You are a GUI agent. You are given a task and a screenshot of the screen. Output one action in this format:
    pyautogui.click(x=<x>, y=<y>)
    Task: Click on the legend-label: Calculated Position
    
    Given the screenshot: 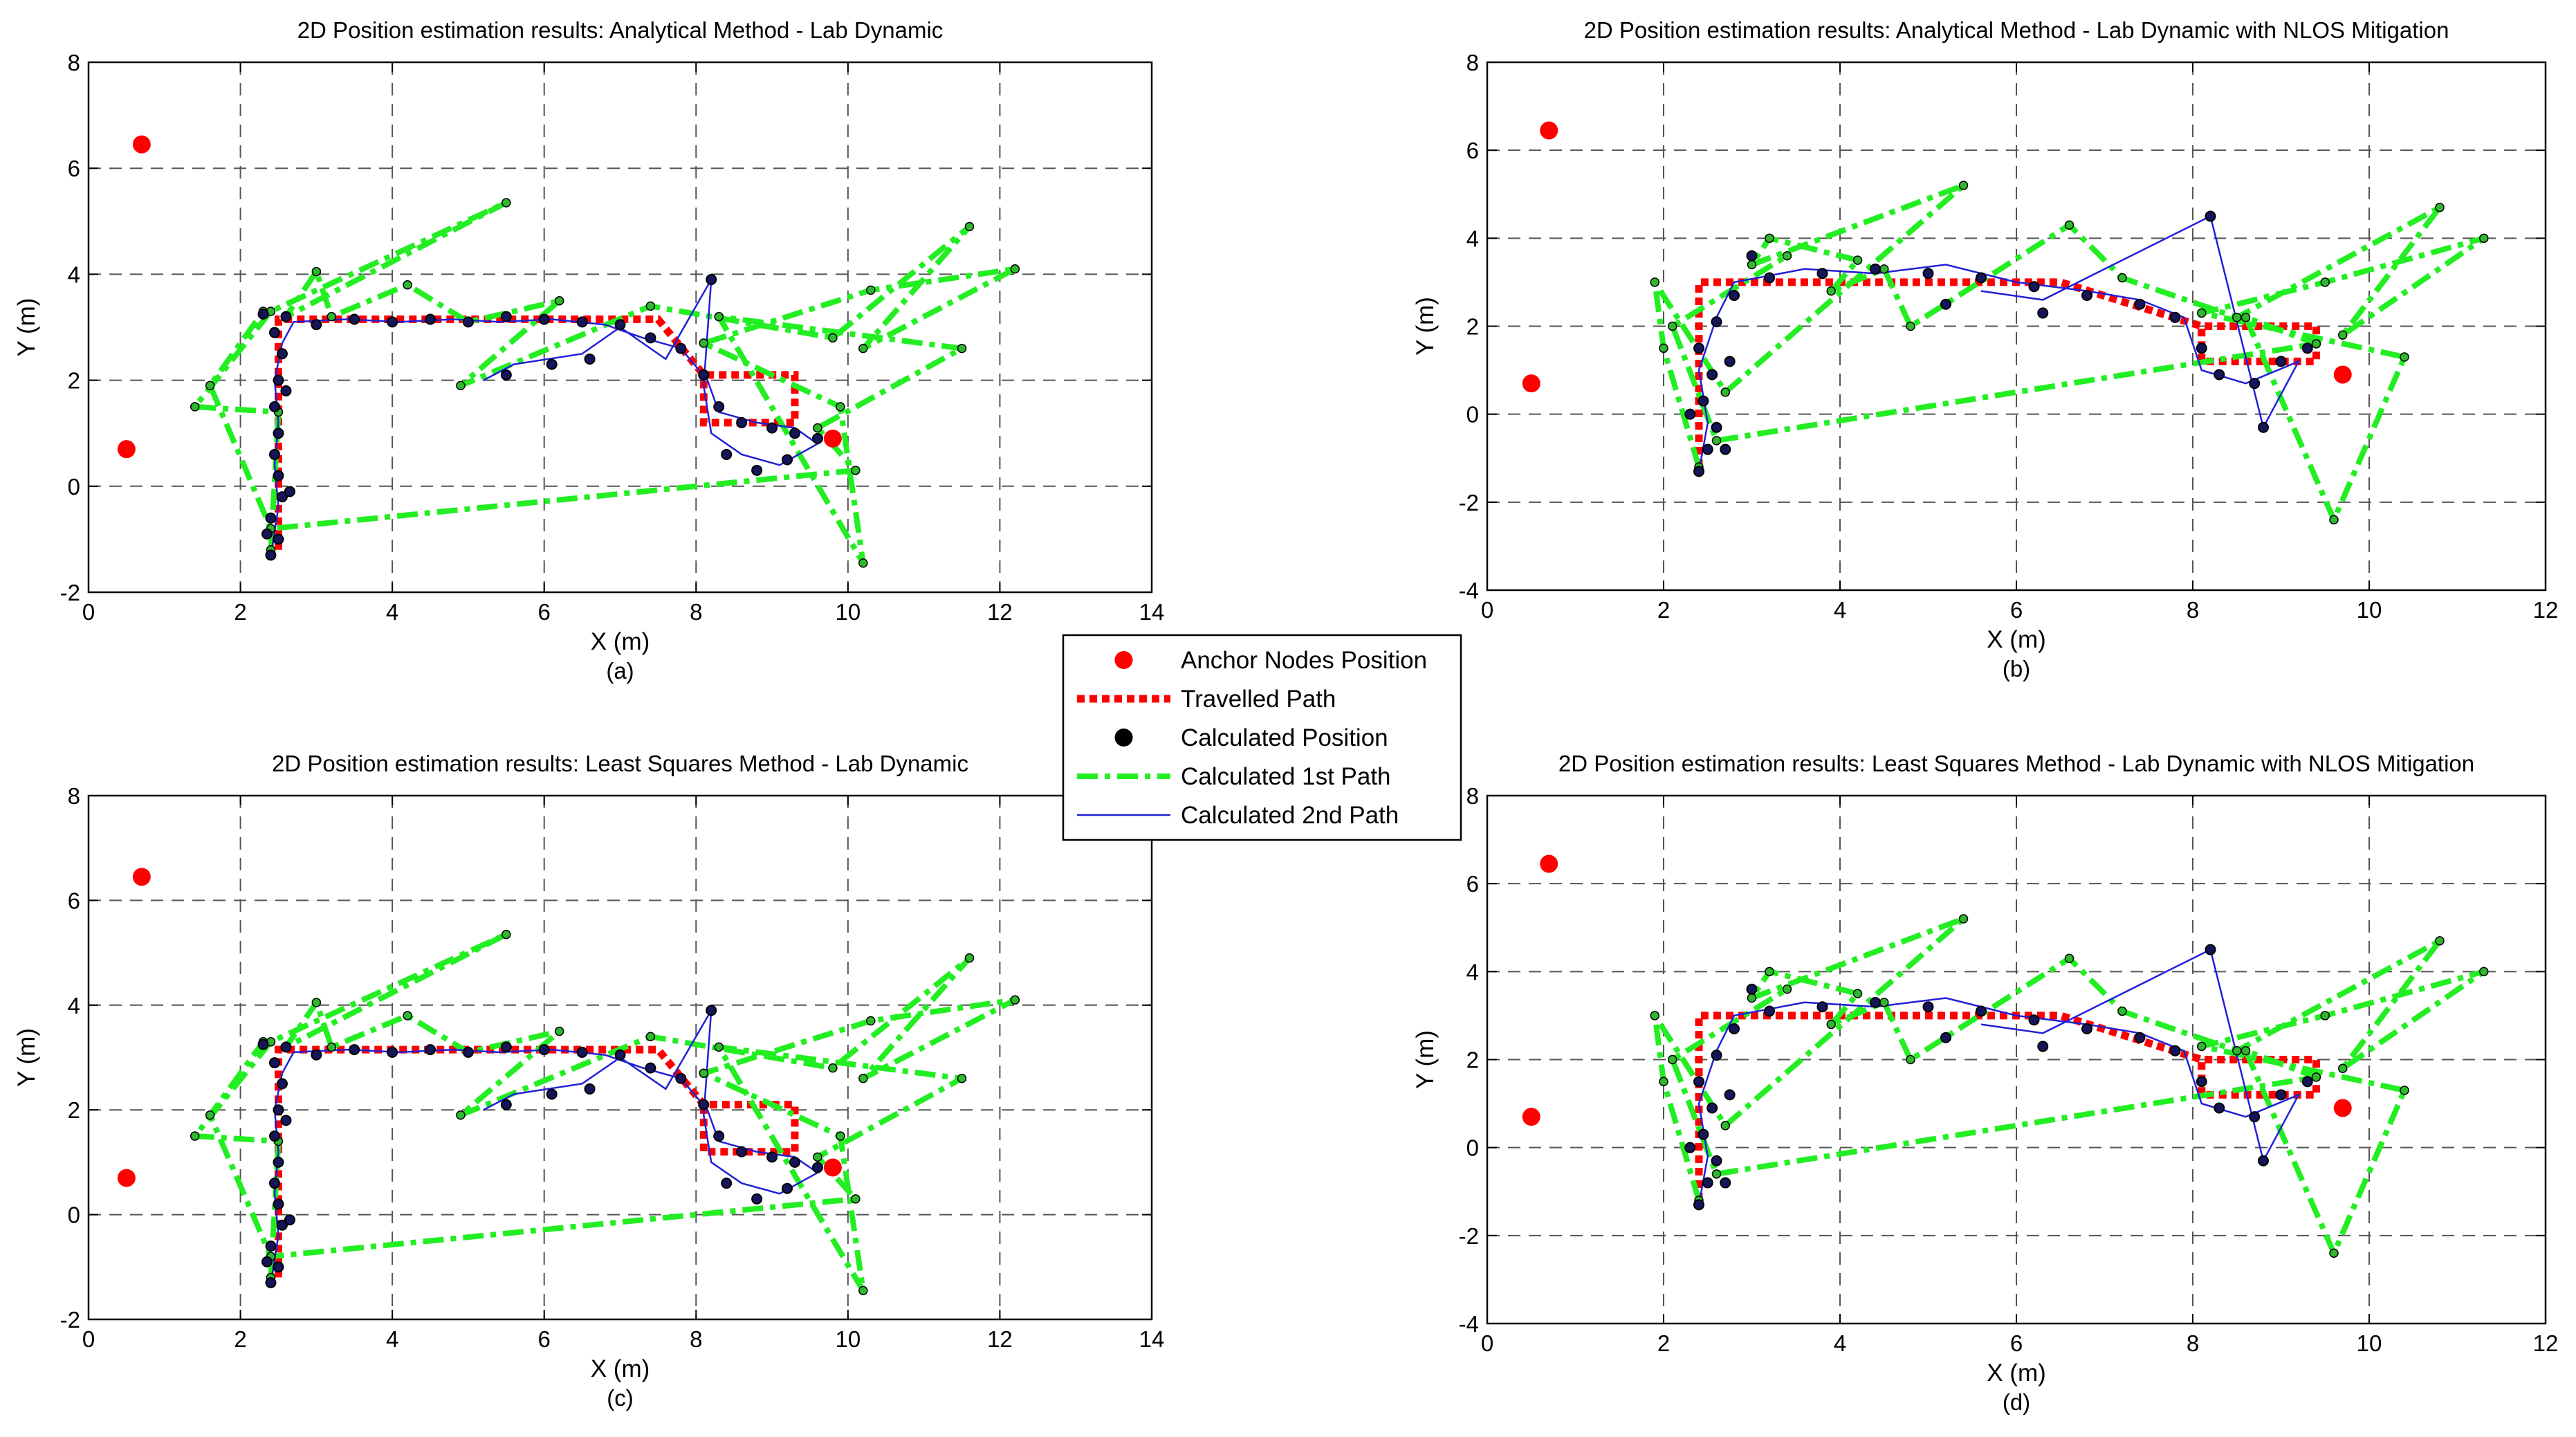 What is the action you would take?
    pyautogui.click(x=1284, y=738)
    